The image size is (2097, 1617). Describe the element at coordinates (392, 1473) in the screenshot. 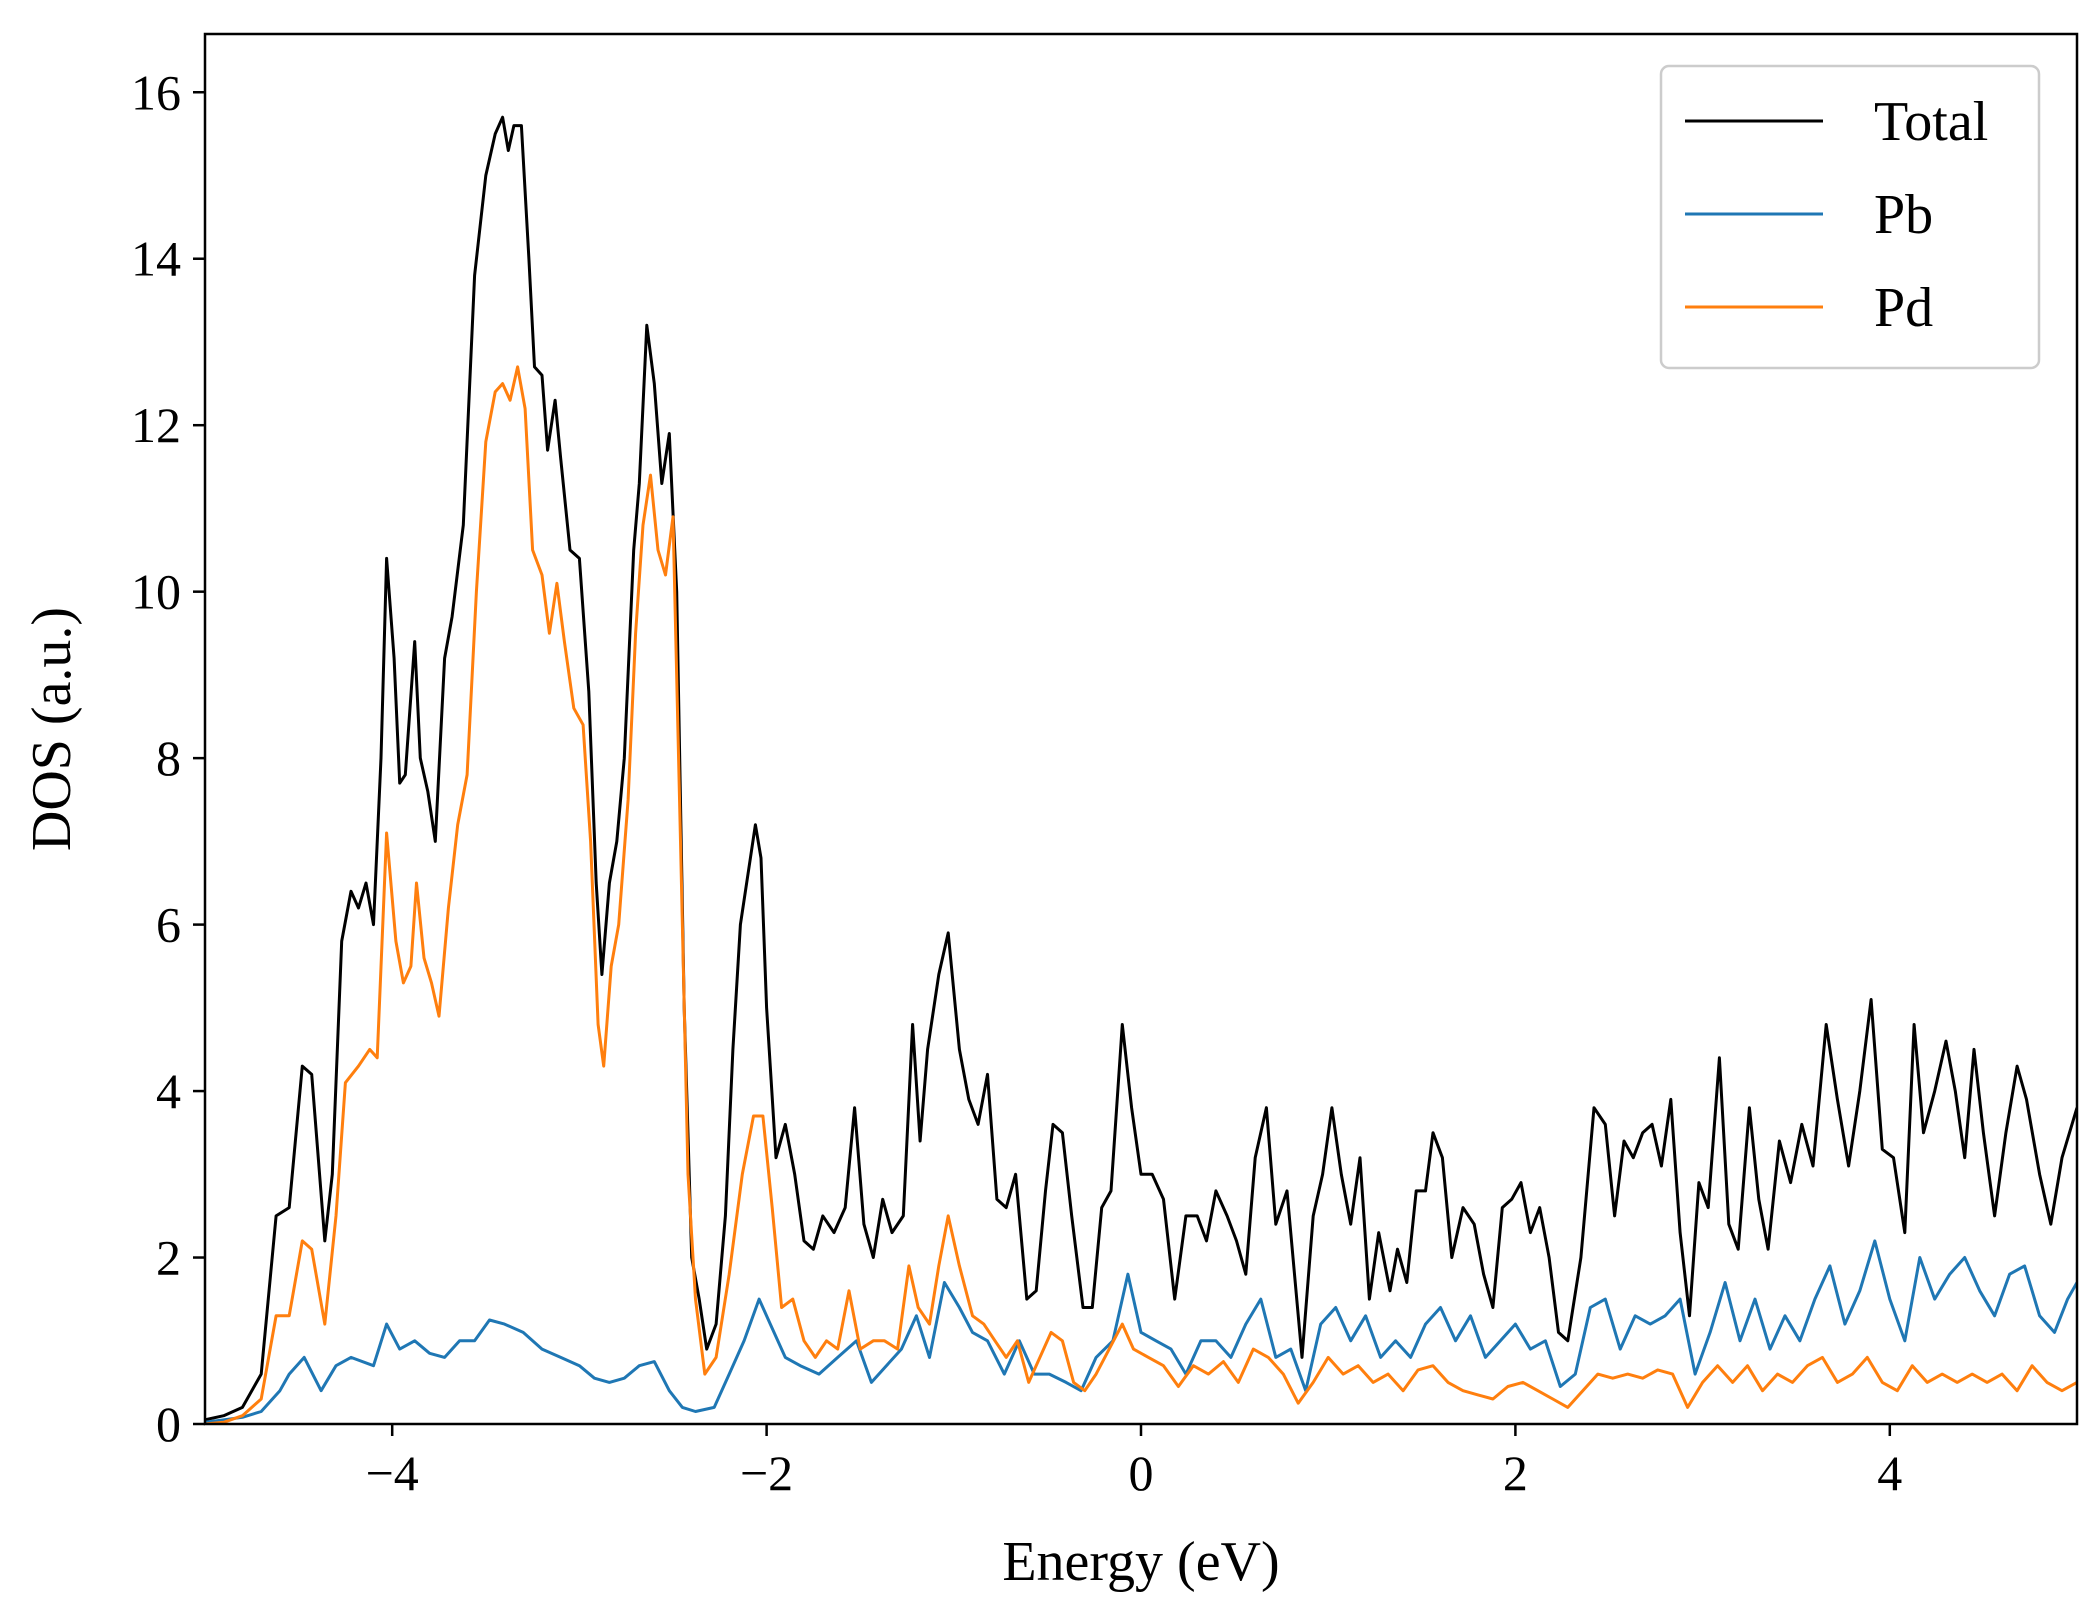

I see `x-tick-label: −4` at that location.